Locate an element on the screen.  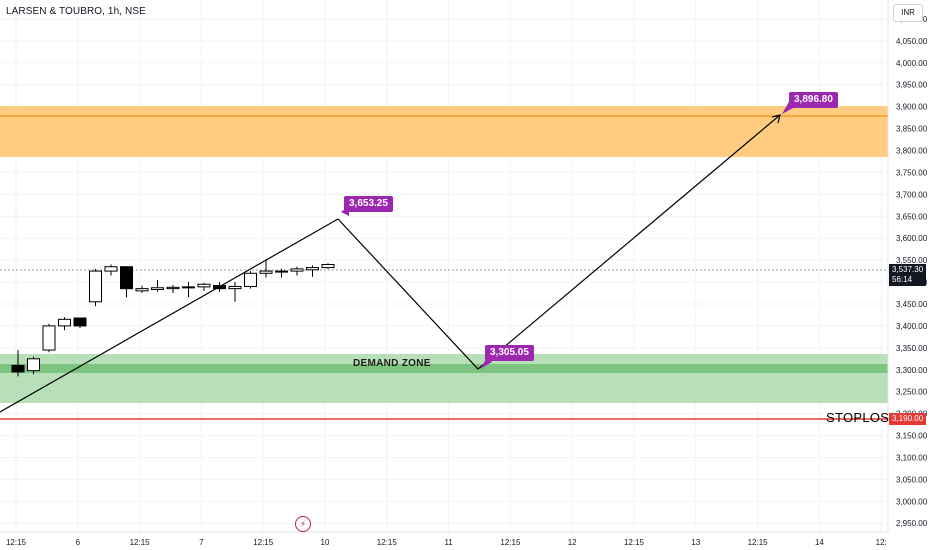
supply-zone is located at coordinates (444, 131).